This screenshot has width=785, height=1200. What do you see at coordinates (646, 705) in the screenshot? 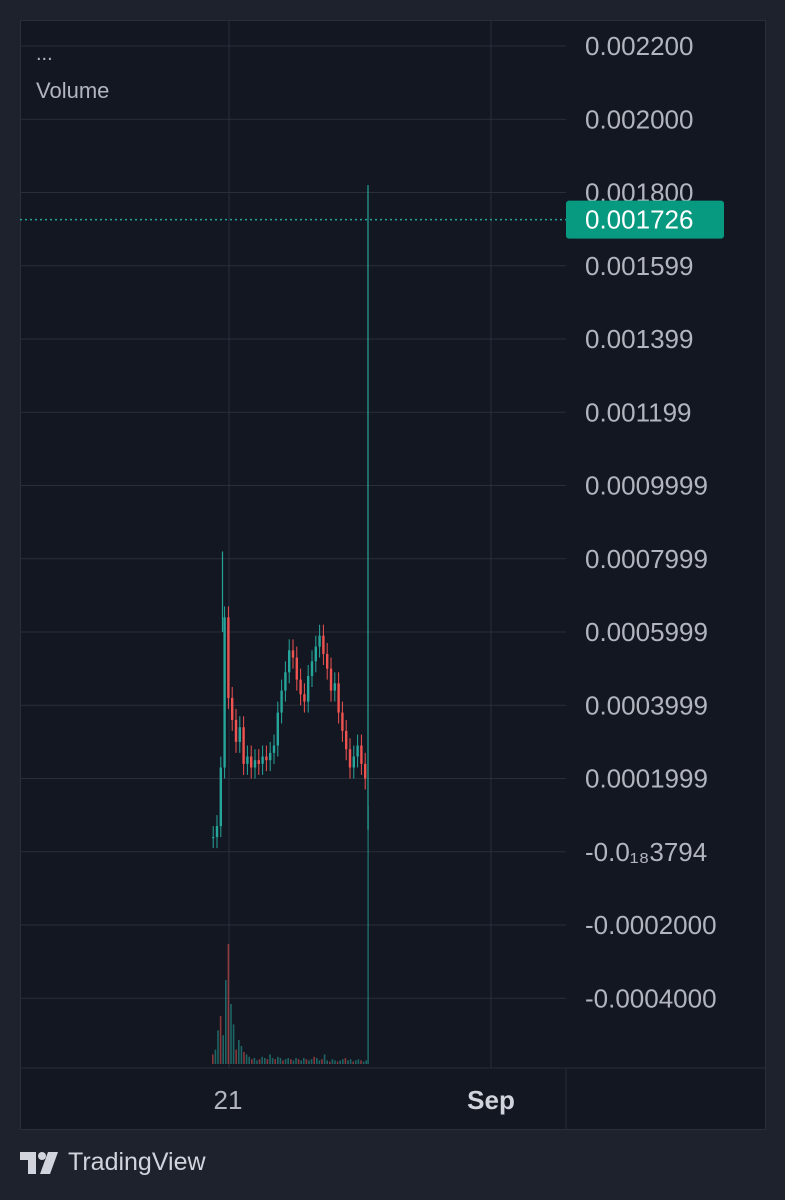
I see `y-tick-label: 0.0003999` at bounding box center [646, 705].